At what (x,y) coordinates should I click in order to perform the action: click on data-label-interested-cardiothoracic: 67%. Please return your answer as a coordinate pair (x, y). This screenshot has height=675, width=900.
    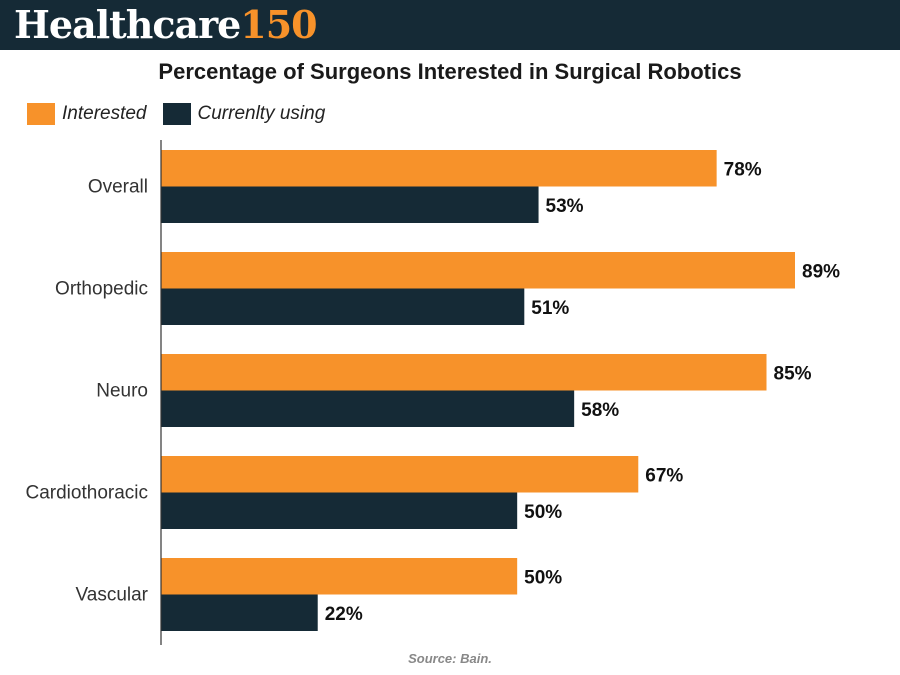
    Looking at the image, I should click on (664, 475).